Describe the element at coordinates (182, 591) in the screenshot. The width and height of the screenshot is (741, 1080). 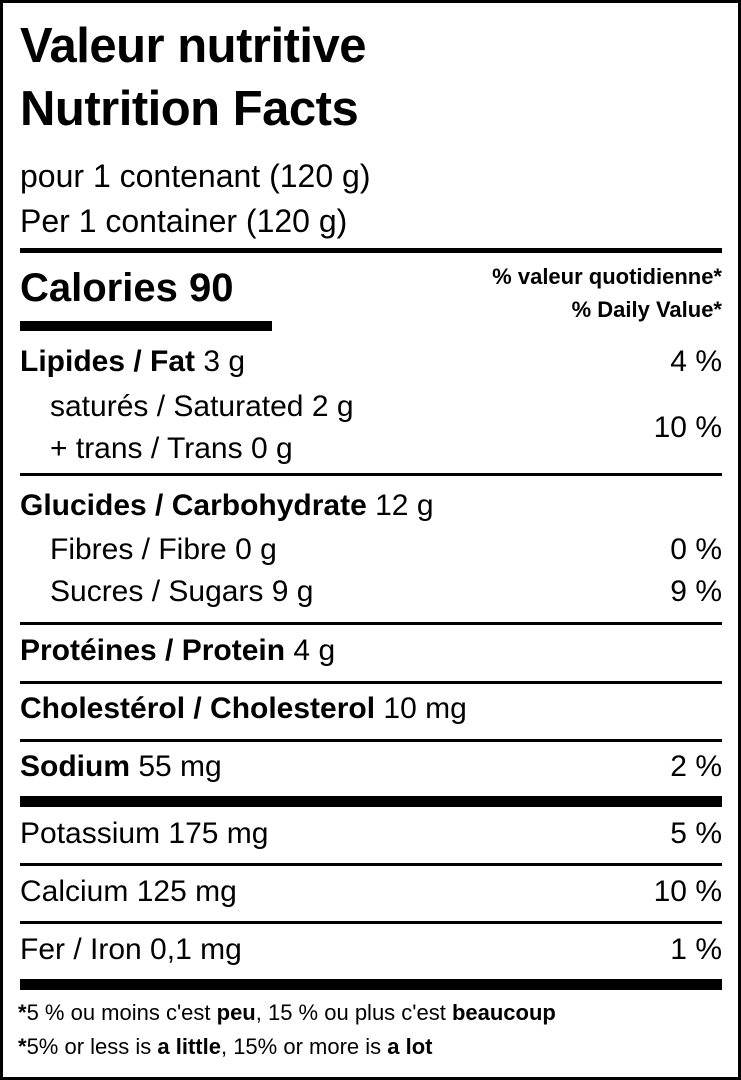
I see `sugars-row: Sucres / Sugars 9 g` at that location.